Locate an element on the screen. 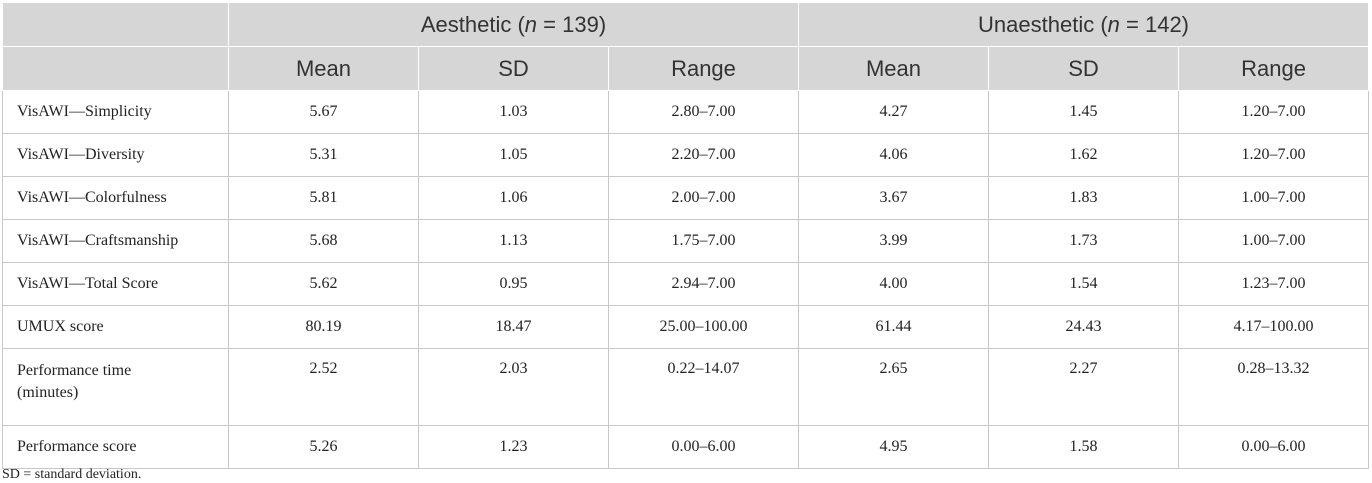 Image resolution: width=1372 pixels, height=483 pixels. cell: 1.45 is located at coordinates (1084, 112).